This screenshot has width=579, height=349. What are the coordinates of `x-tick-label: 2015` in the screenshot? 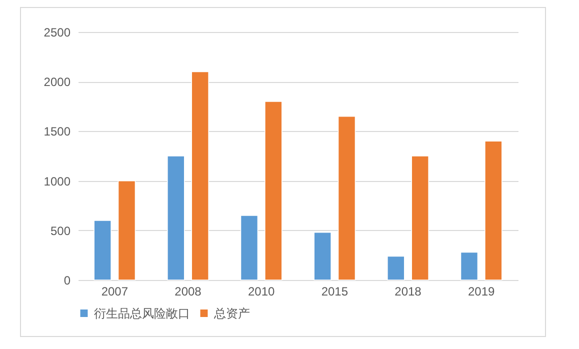 It's located at (334, 291).